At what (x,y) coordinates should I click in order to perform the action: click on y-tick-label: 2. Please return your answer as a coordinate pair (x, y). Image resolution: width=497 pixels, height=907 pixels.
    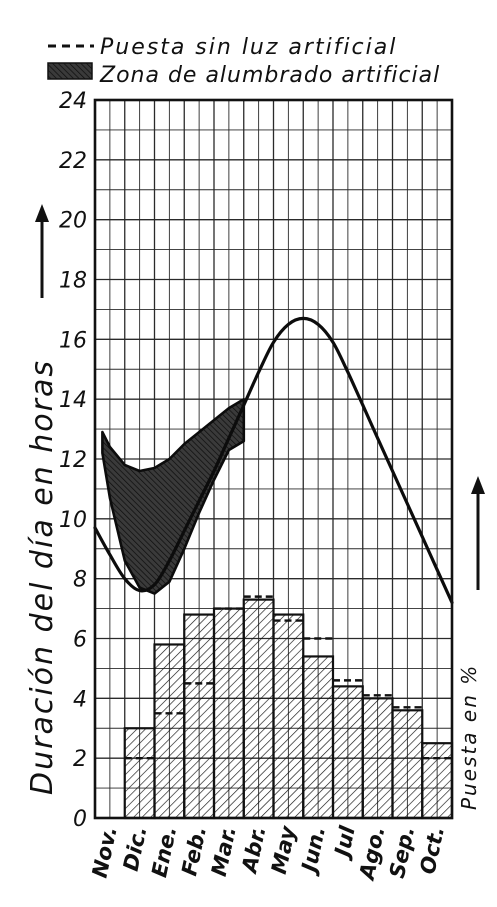
    Looking at the image, I should click on (80, 759).